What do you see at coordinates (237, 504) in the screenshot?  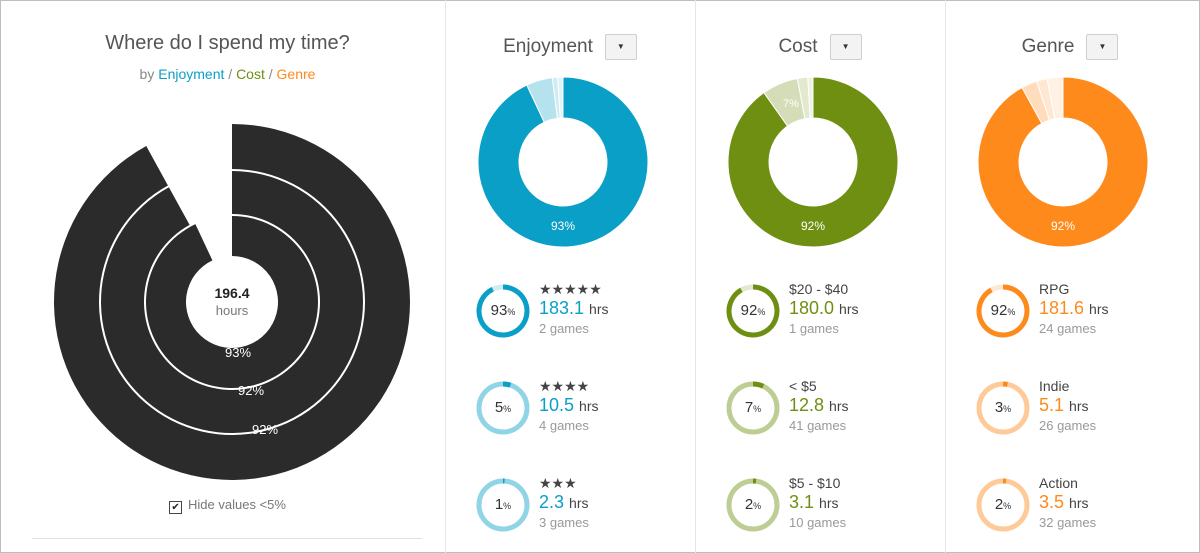 I see `hide-small-values-label: Hide values <5%` at bounding box center [237, 504].